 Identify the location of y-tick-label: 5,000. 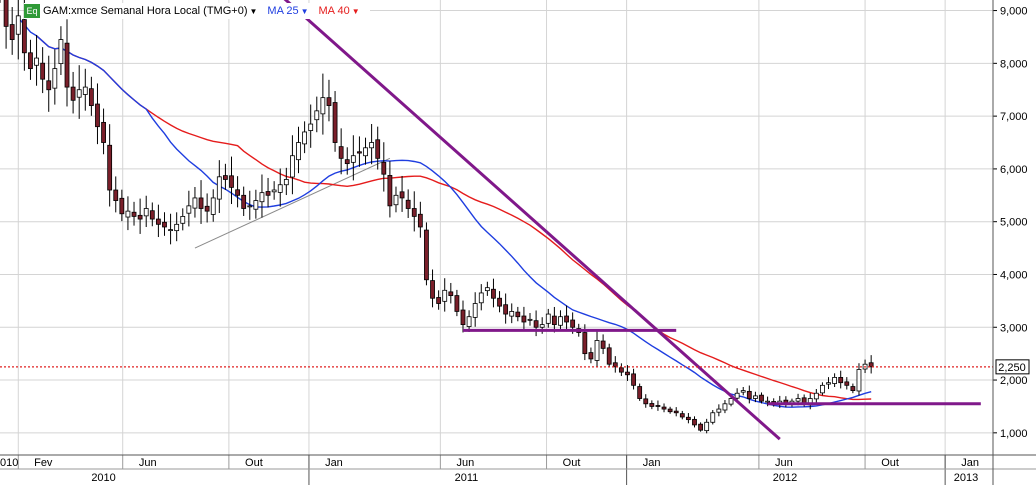
(1014, 223).